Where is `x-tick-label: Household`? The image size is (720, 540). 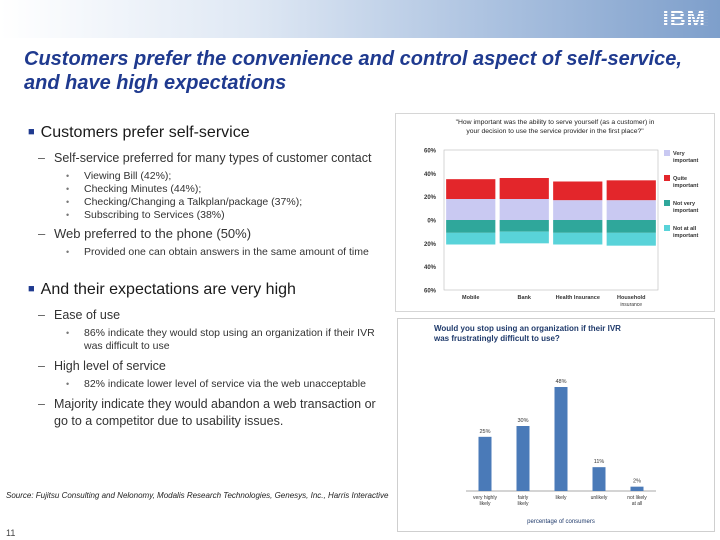
x-tick-label: Household is located at coordinates (631, 298).